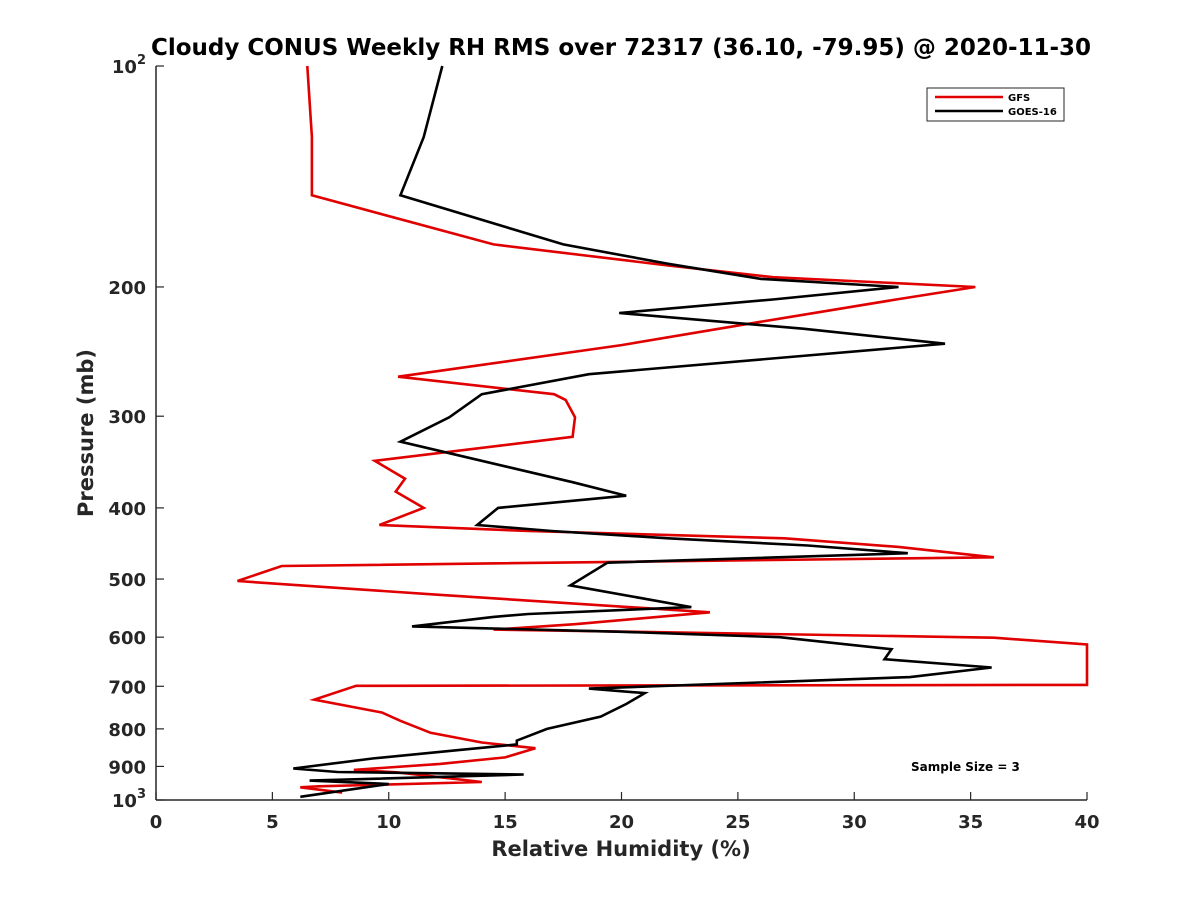  What do you see at coordinates (621, 822) in the screenshot?
I see `x-tick-label: 20` at bounding box center [621, 822].